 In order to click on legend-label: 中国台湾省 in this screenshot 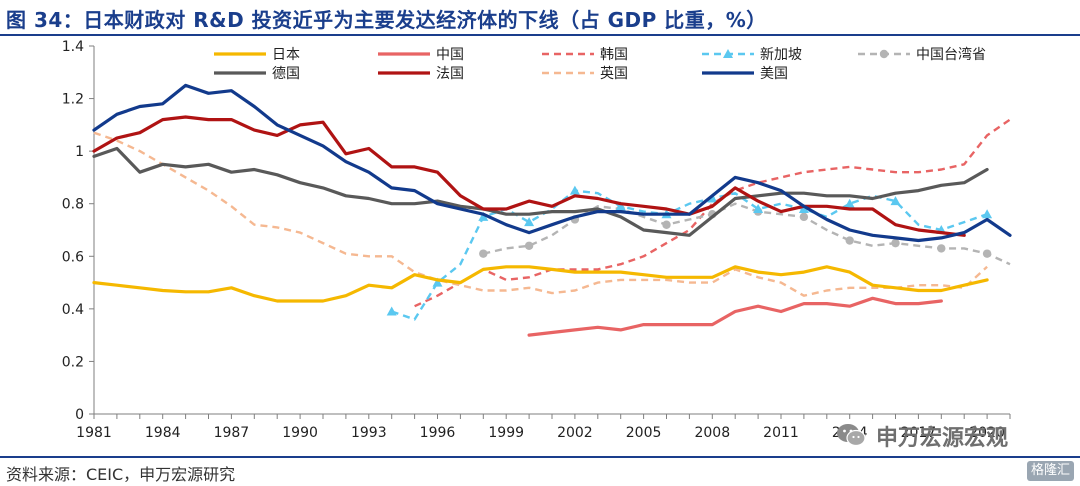, I will do `click(951, 54)`.